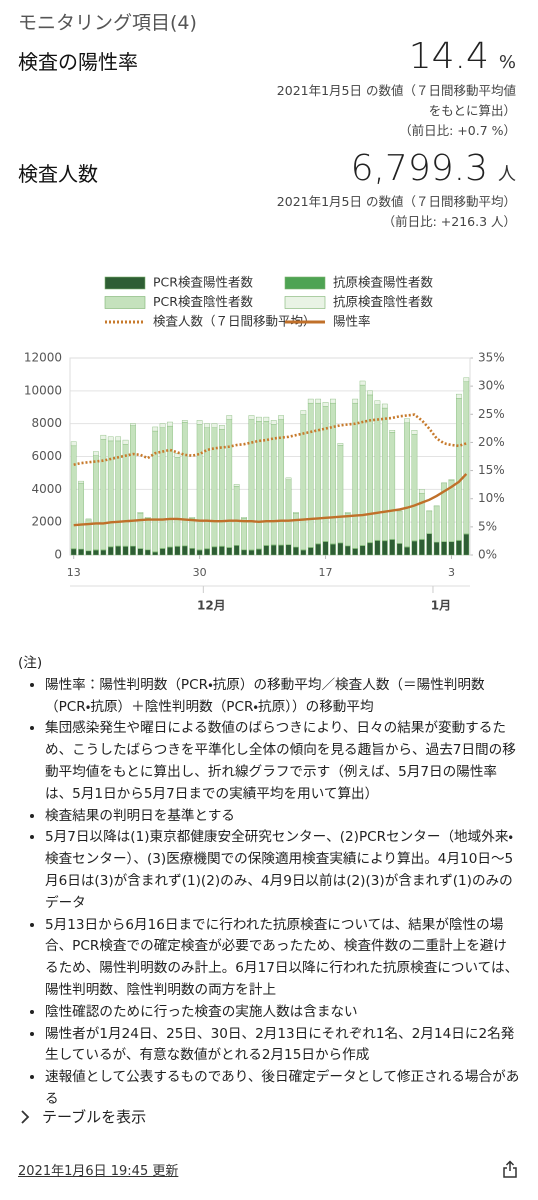 This screenshot has height=1200, width=538. Describe the element at coordinates (510, 1169) in the screenshot. I see `share-icon` at that location.